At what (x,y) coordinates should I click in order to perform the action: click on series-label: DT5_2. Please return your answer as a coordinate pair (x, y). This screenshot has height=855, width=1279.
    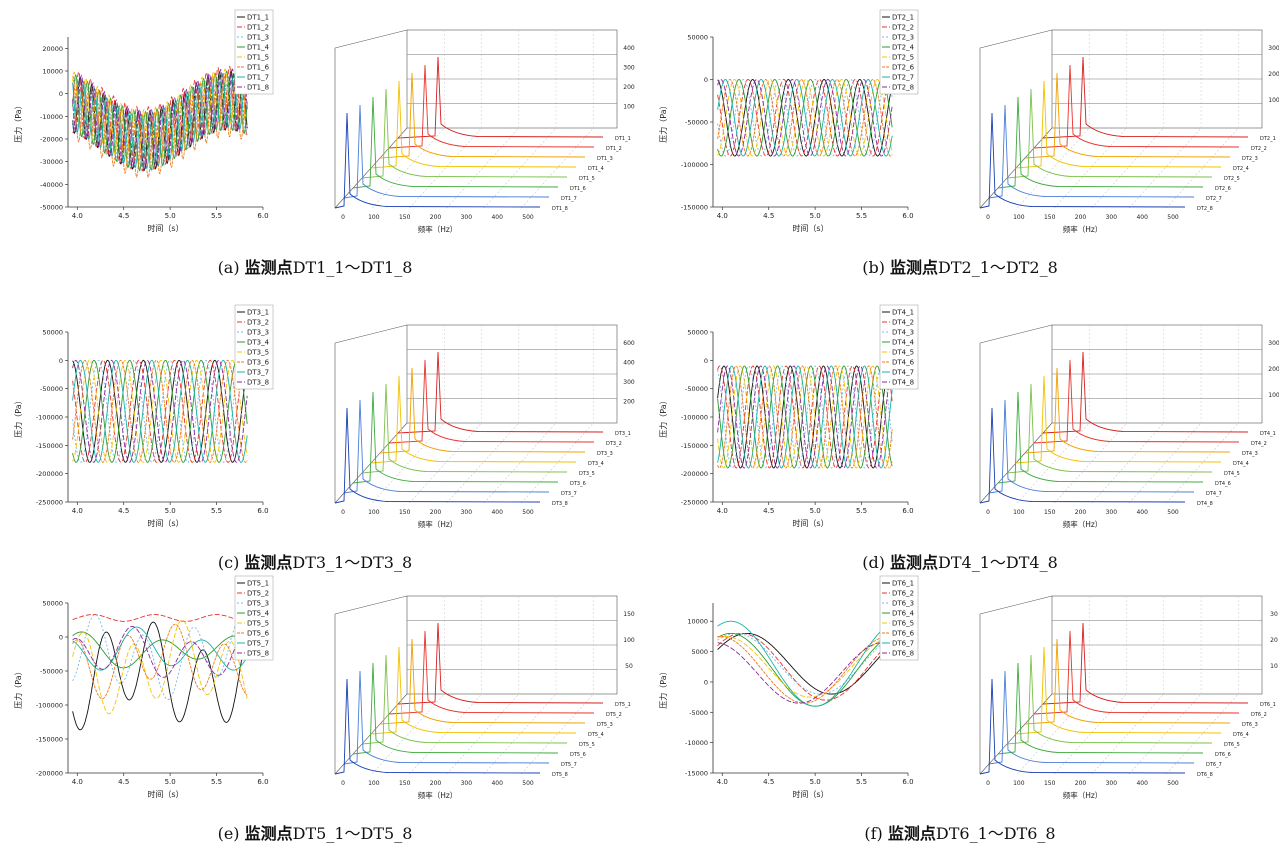
    Looking at the image, I should click on (614, 715).